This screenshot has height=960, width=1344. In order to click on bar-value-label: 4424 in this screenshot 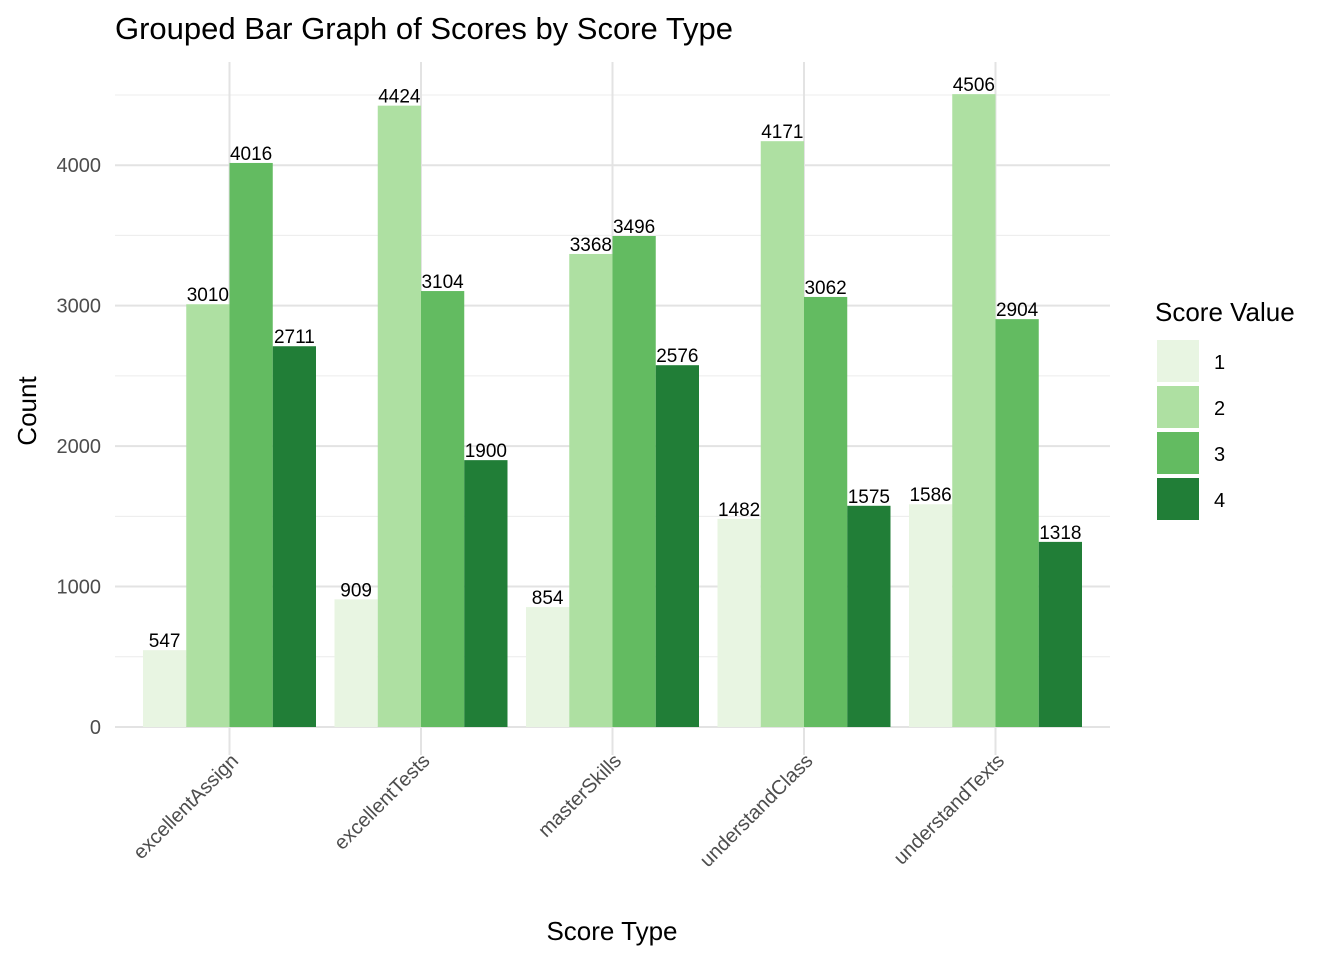, I will do `click(399, 97)`.